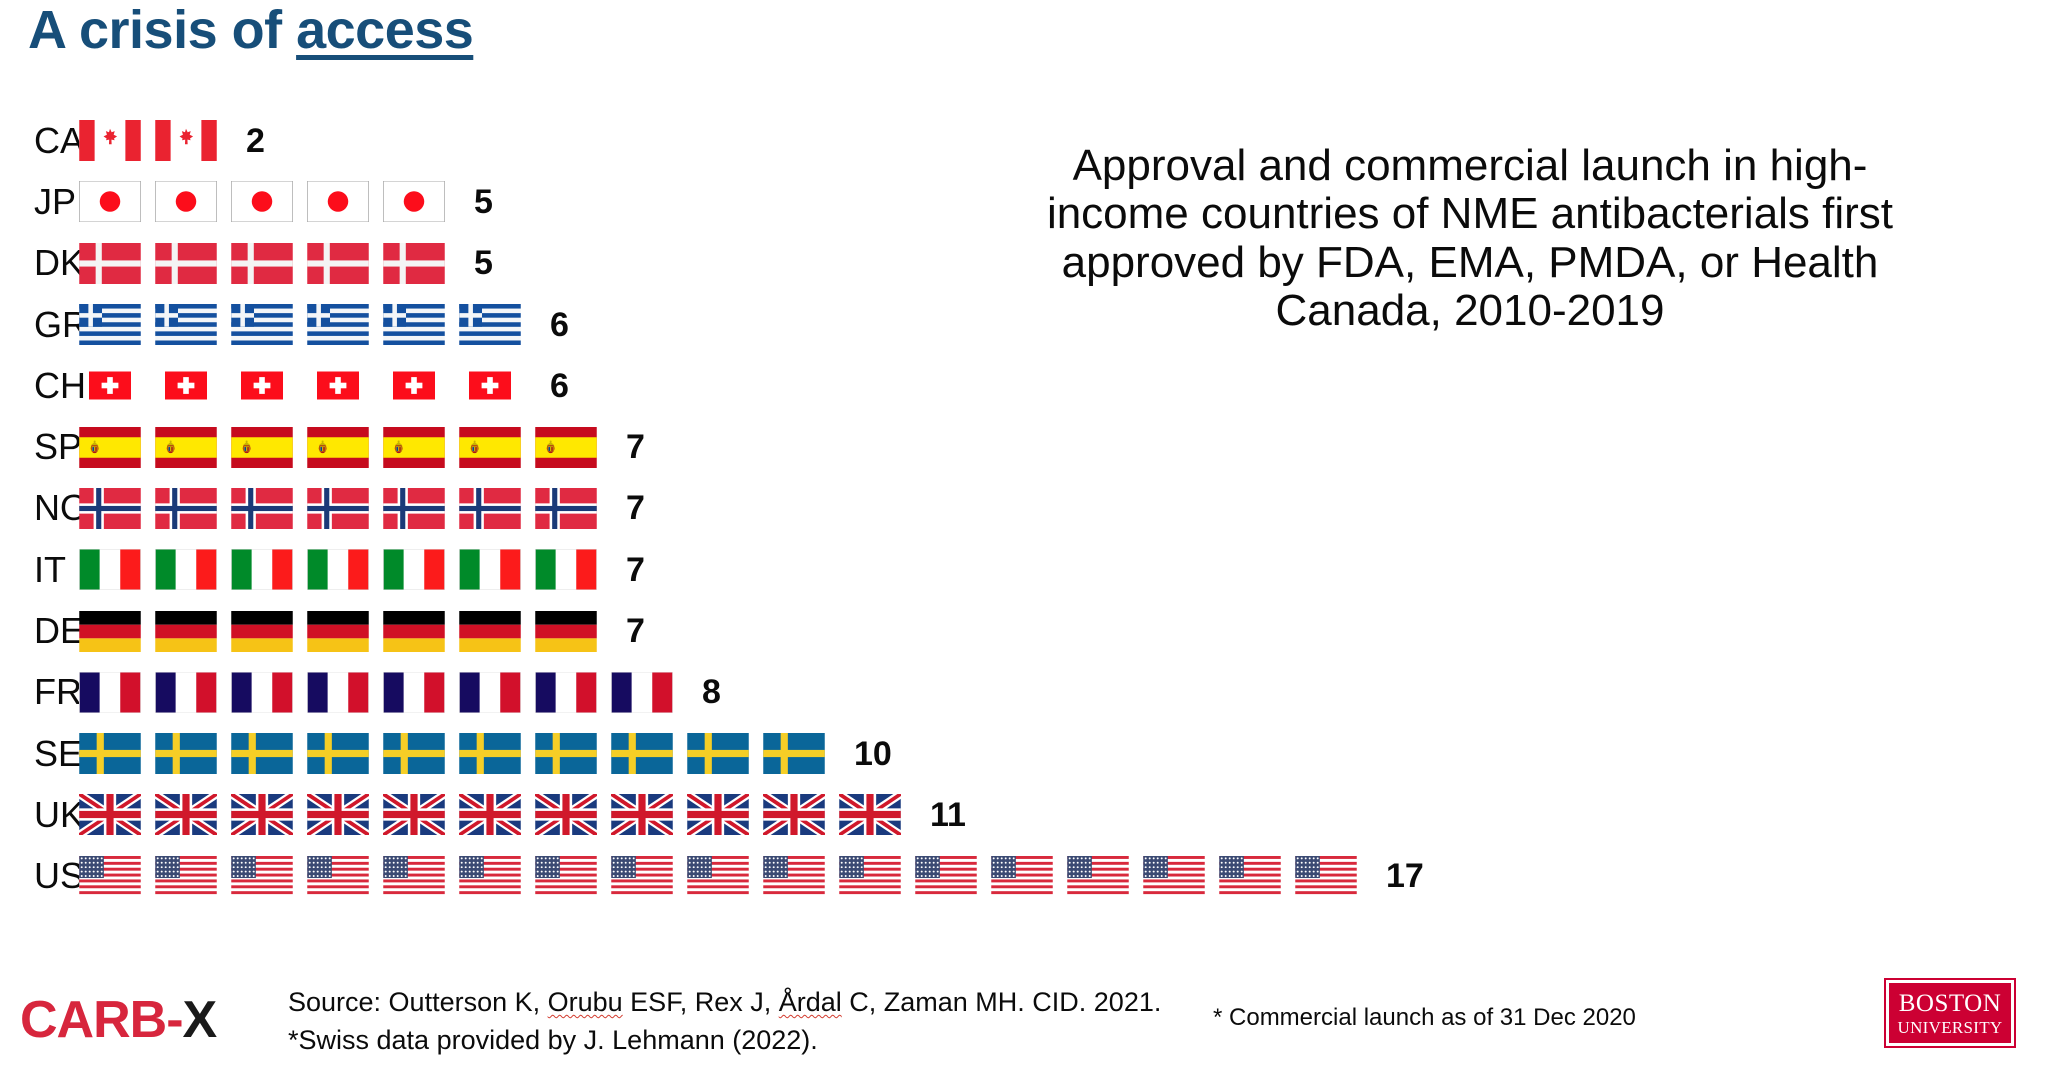  Describe the element at coordinates (262, 263) in the screenshot. I see `flag-group-dk` at that location.